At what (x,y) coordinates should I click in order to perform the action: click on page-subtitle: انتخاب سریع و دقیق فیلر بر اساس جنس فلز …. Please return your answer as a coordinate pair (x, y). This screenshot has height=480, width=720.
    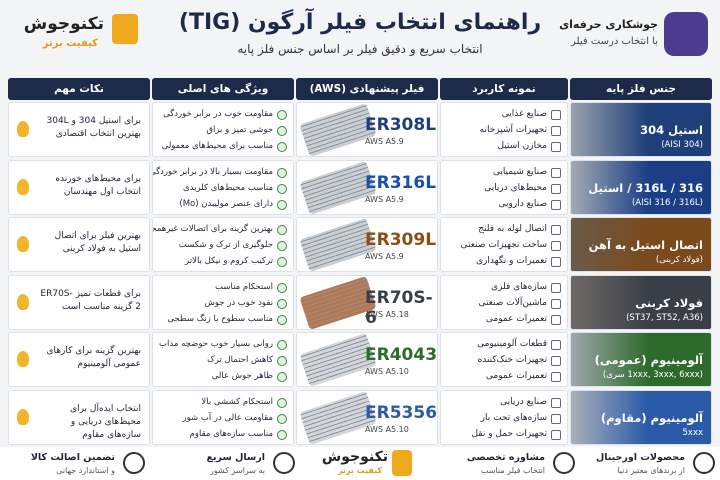
    Looking at the image, I should click on (360, 49).